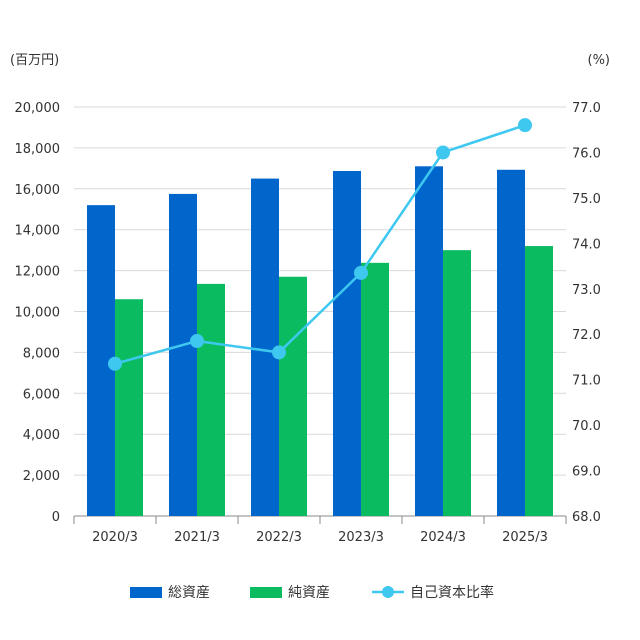 This screenshot has height=640, width=640. Describe the element at coordinates (388, 592) in the screenshot. I see `legend-marker` at that location.